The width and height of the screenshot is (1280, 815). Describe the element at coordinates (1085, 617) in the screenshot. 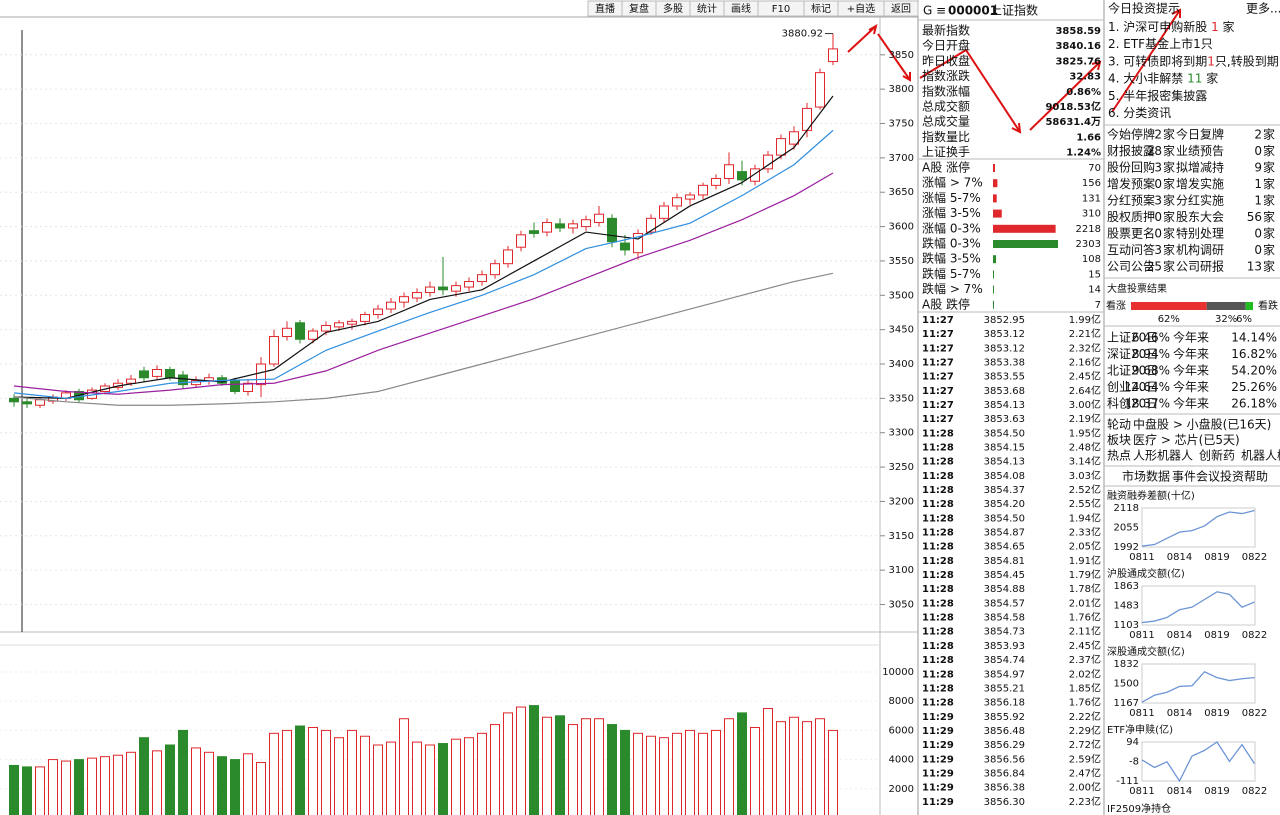

I see `tick-volume: 1.76亿` at that location.